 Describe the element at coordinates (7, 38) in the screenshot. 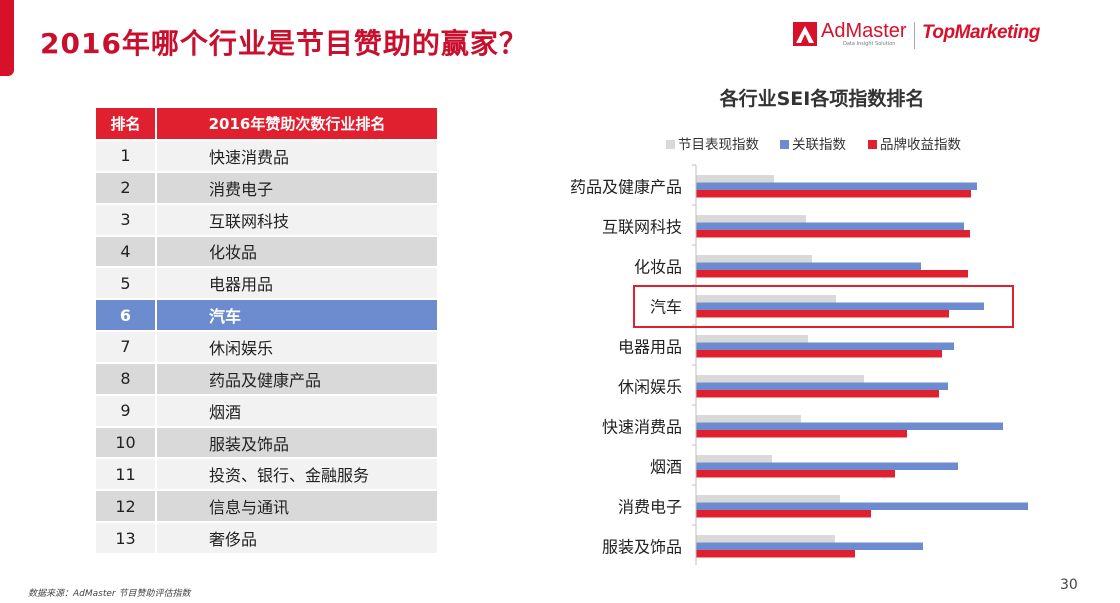

I see `title-accent-bar` at that location.